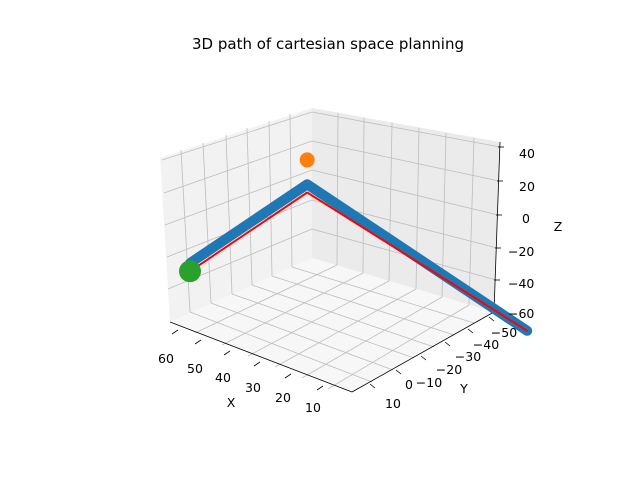 The width and height of the screenshot is (640, 485). I want to click on x-tick-label: 50, so click(195, 368).